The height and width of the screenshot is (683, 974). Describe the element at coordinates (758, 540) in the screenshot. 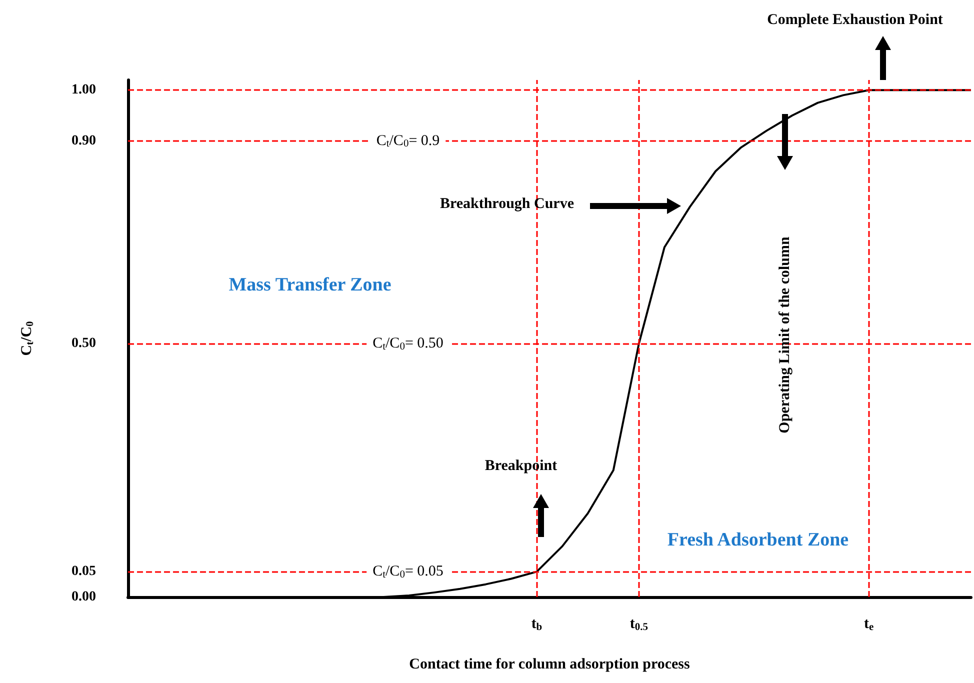

I see `annotation: Fresh Adsorbent Zone` at that location.